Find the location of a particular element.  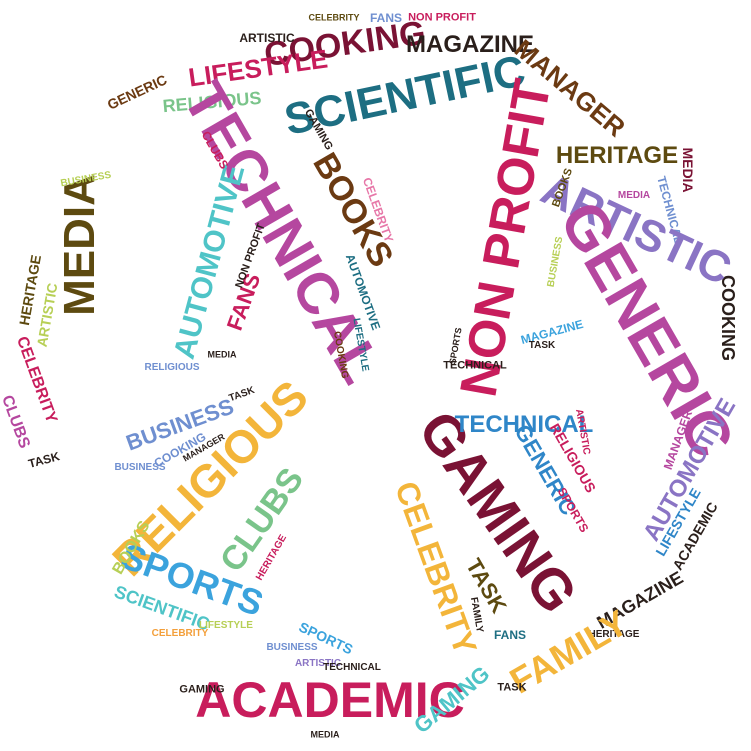

word-gaming: GAMING is located at coordinates (202, 689).